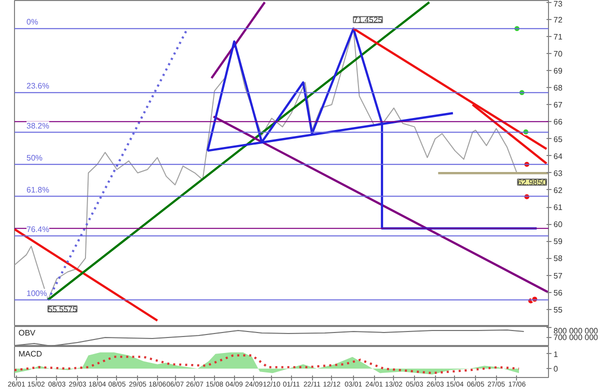  I want to click on annotation: 100%, so click(36, 293).